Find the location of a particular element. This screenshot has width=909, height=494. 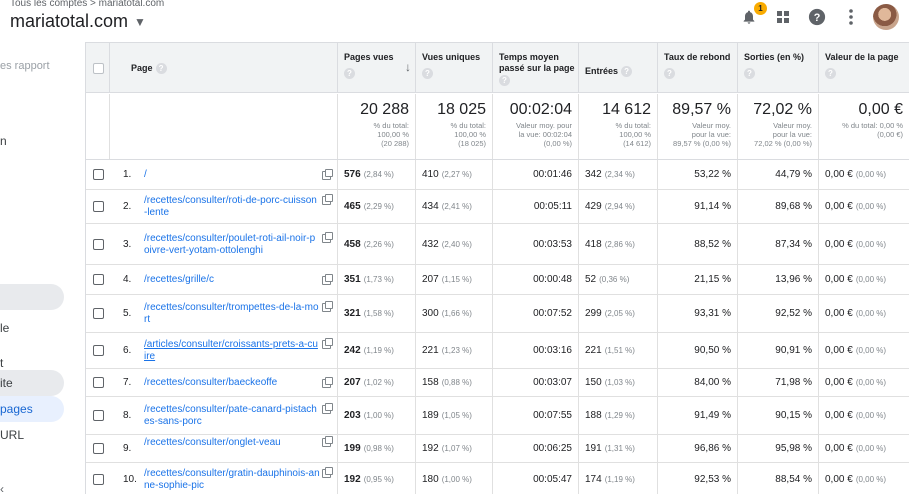

page-link: / is located at coordinates (145, 174).